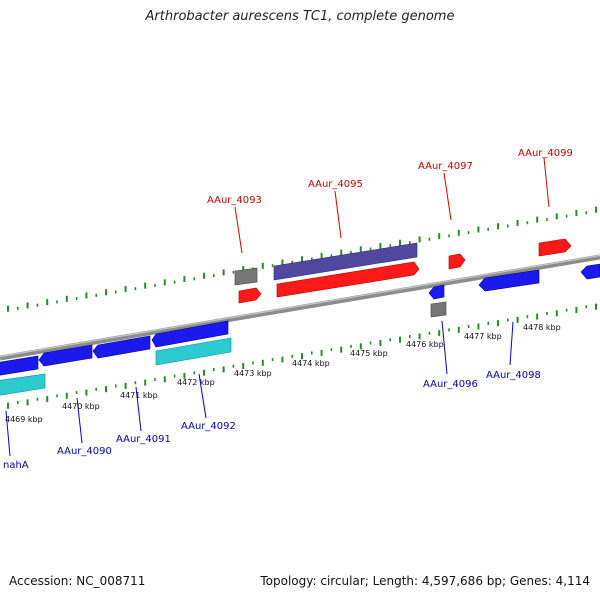  I want to click on accession-text: Accession: NC_008711, so click(77, 581).